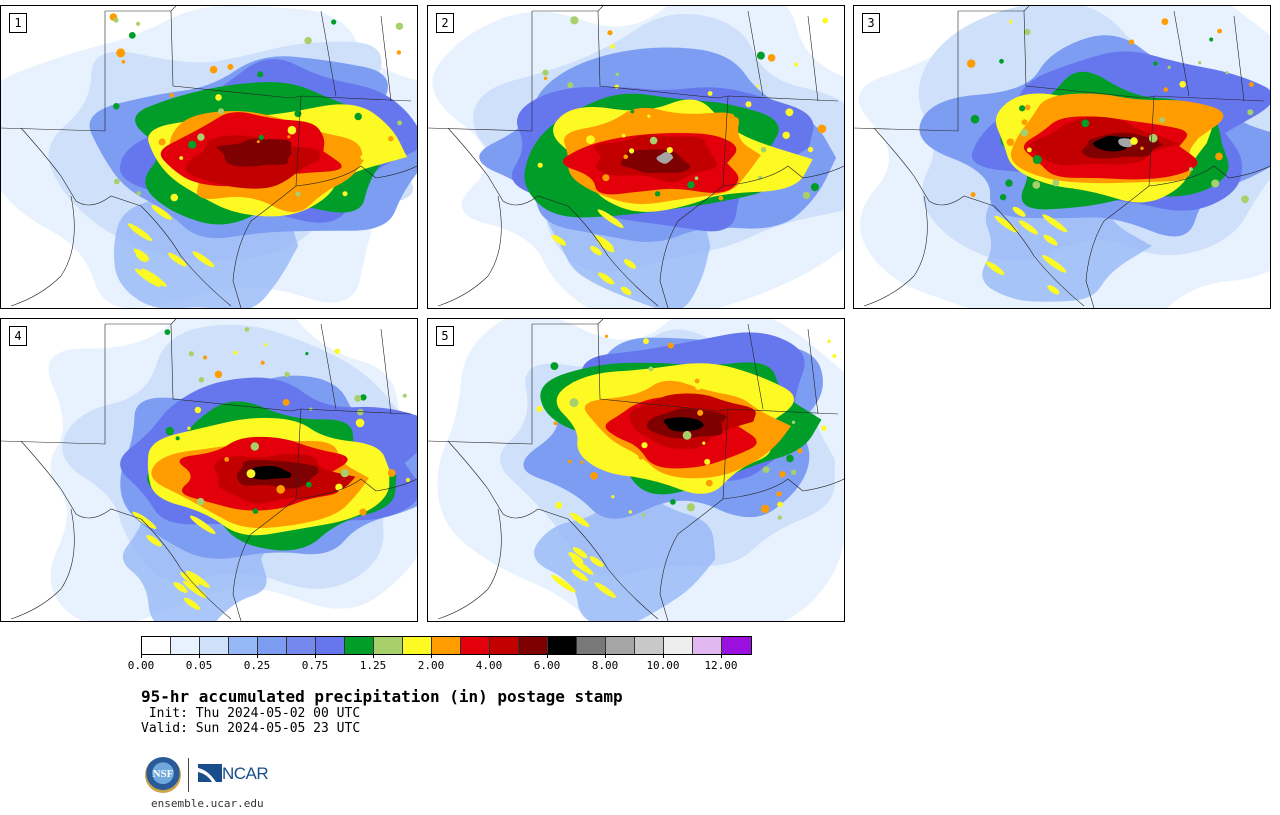  I want to click on colorbar-tick-label: 0.75, so click(315, 665).